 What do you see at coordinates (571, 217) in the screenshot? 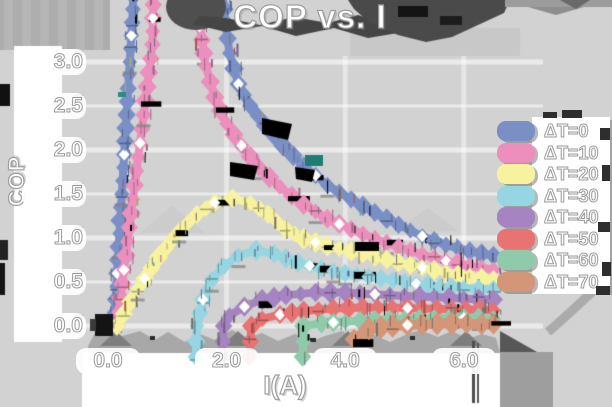
I see `legend-label: ΔT=40` at bounding box center [571, 217].